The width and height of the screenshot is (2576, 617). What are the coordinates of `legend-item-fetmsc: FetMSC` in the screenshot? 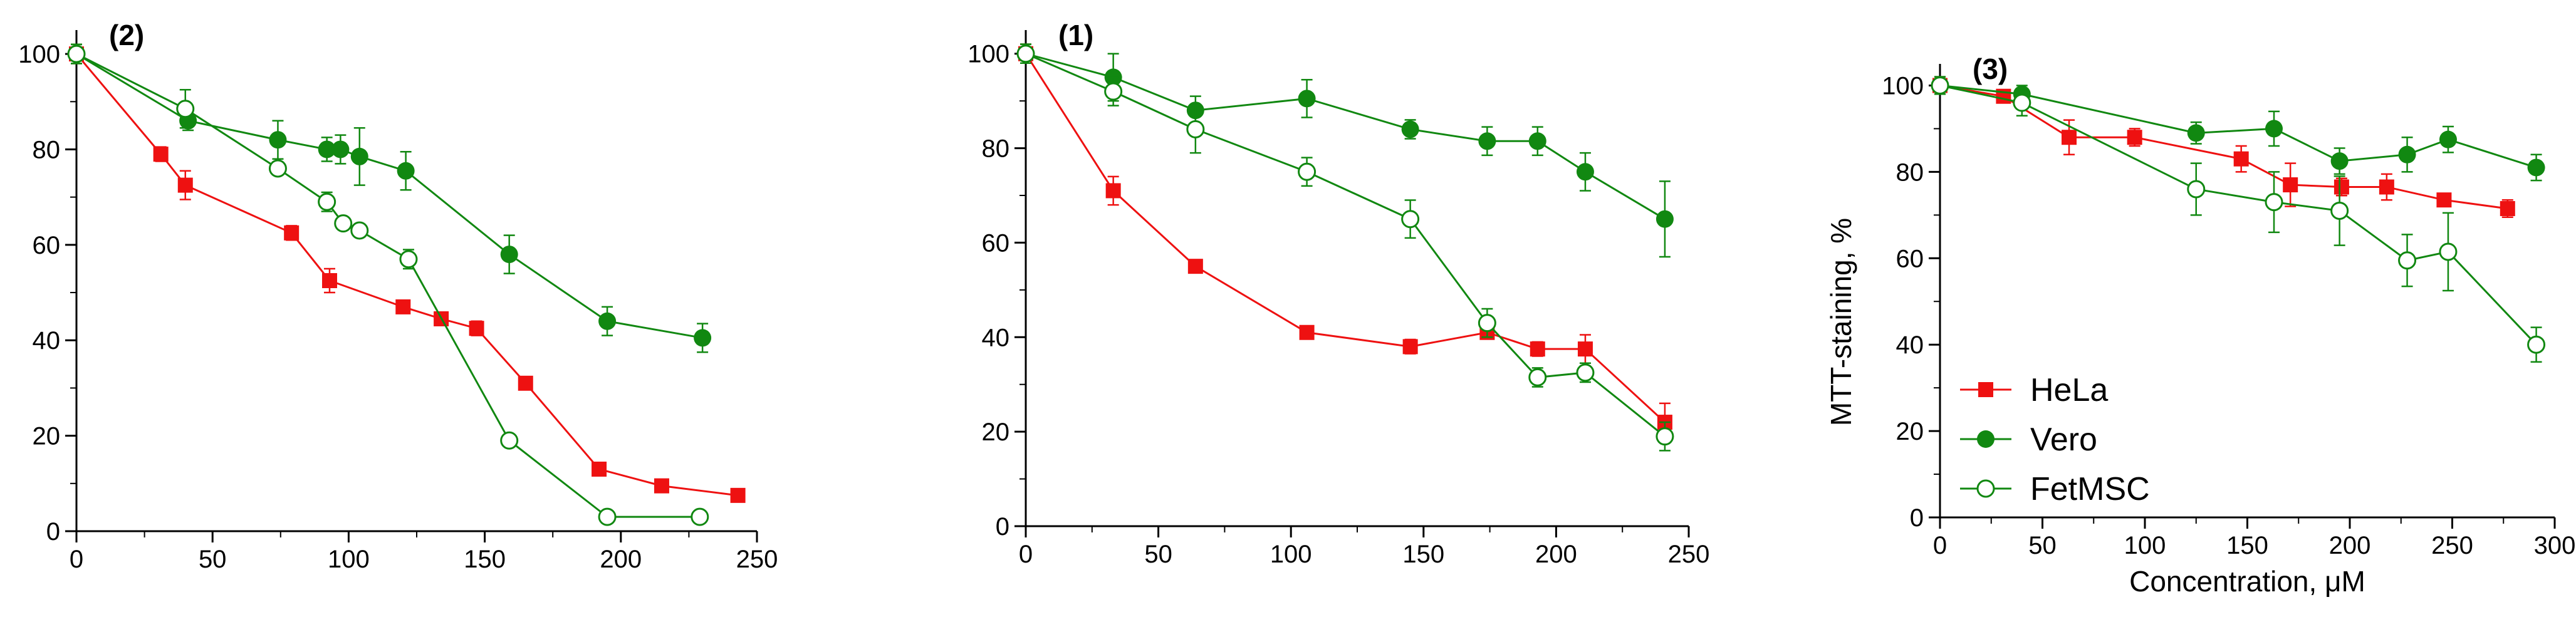 It's located at (2055, 489).